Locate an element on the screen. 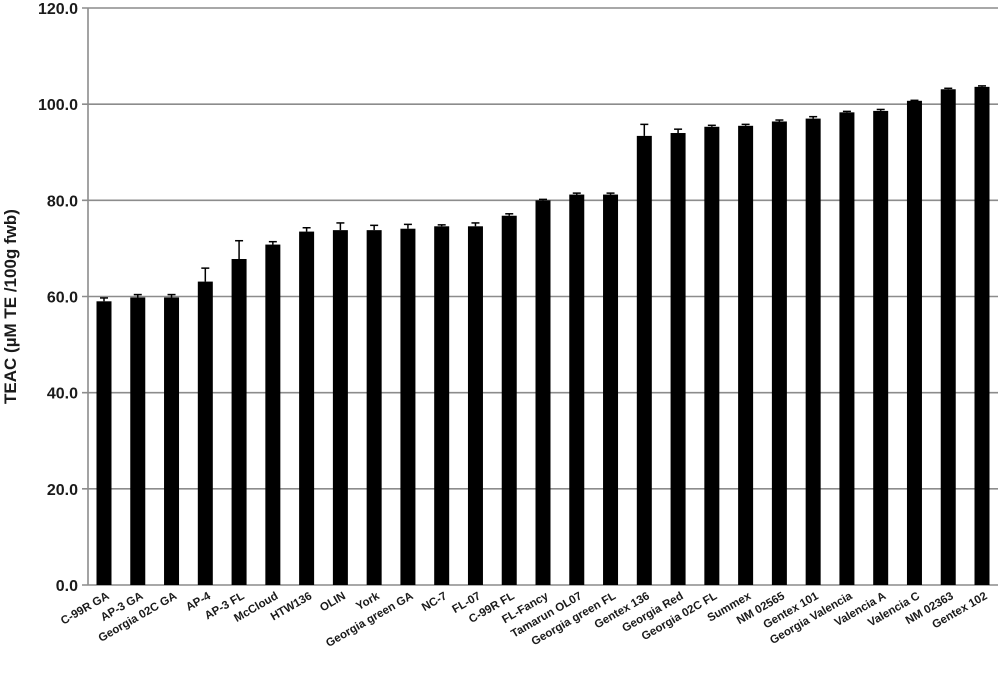  y-tick-label: 20.0 is located at coordinates (62, 490).